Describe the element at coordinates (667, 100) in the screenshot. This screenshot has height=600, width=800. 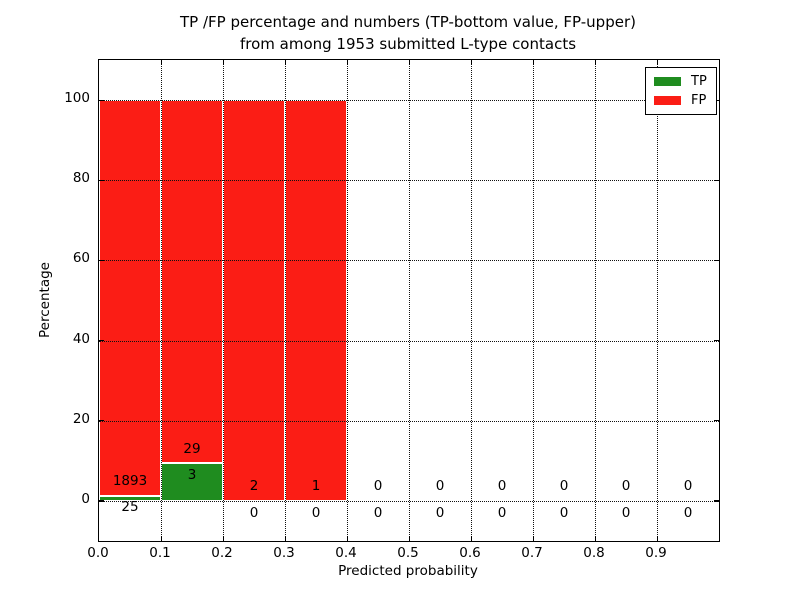
I see `fp-legend-swatch` at that location.